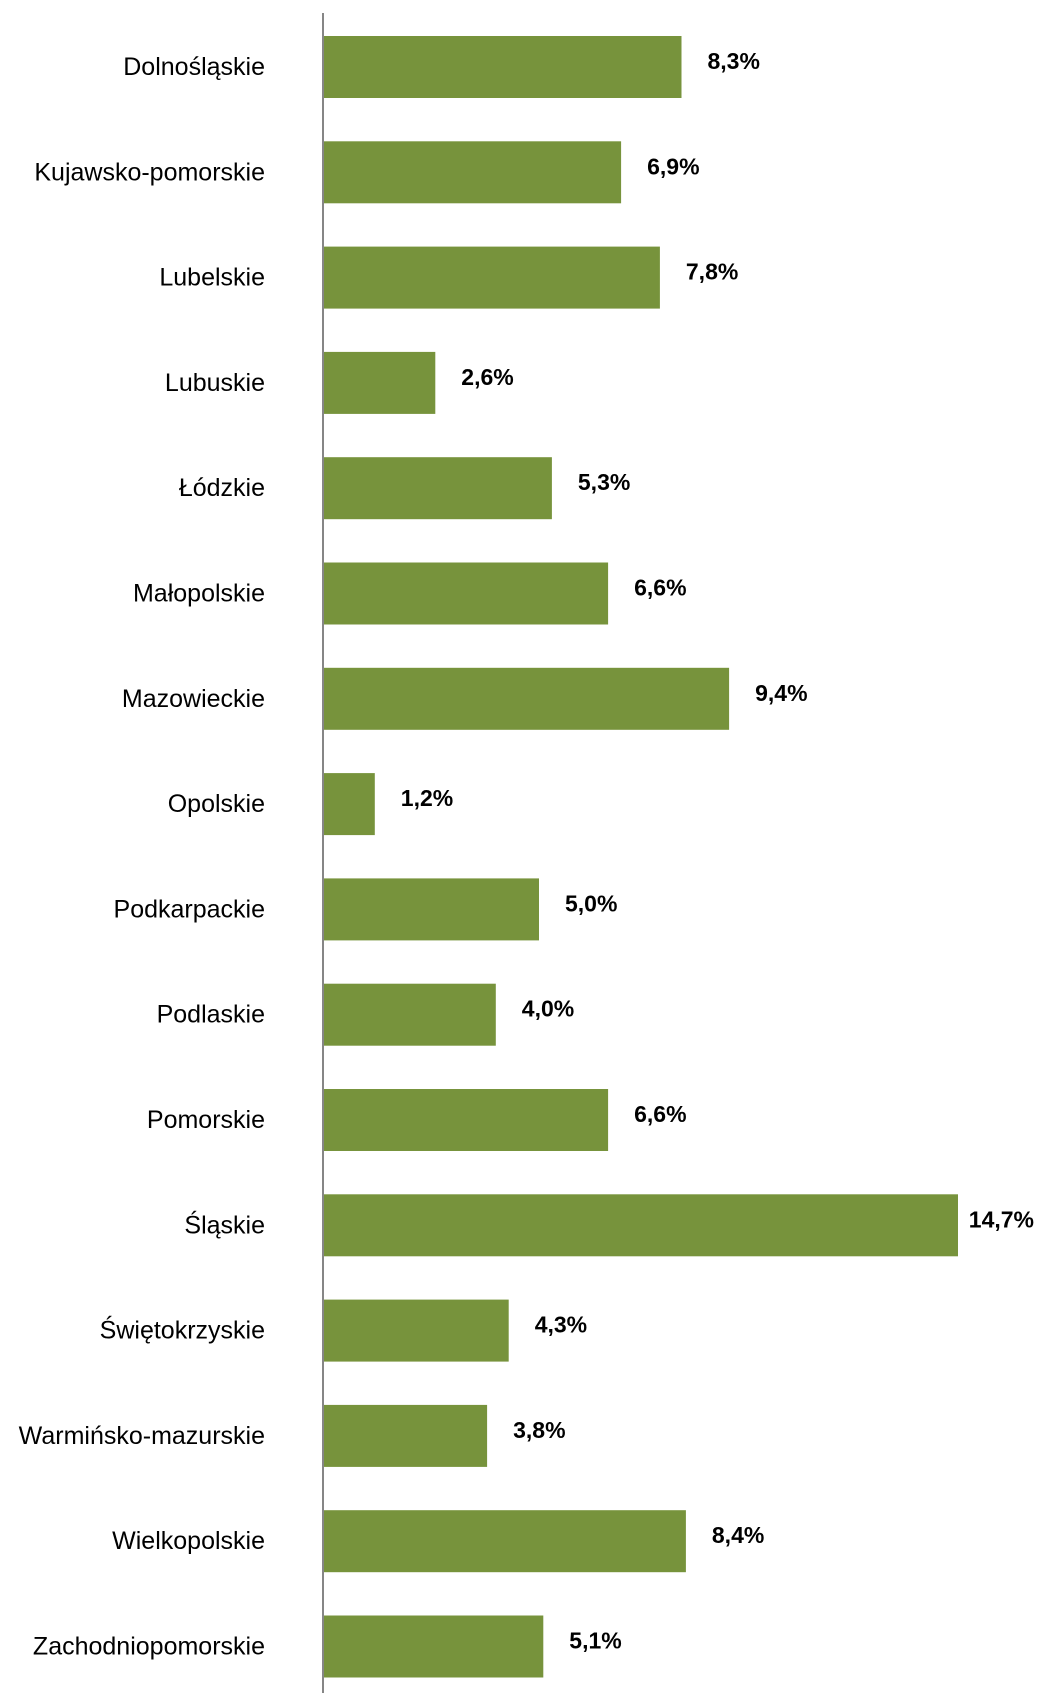 The image size is (1038, 1693). Describe the element at coordinates (211, 1015) in the screenshot. I see `category-label: Podlaskie` at that location.